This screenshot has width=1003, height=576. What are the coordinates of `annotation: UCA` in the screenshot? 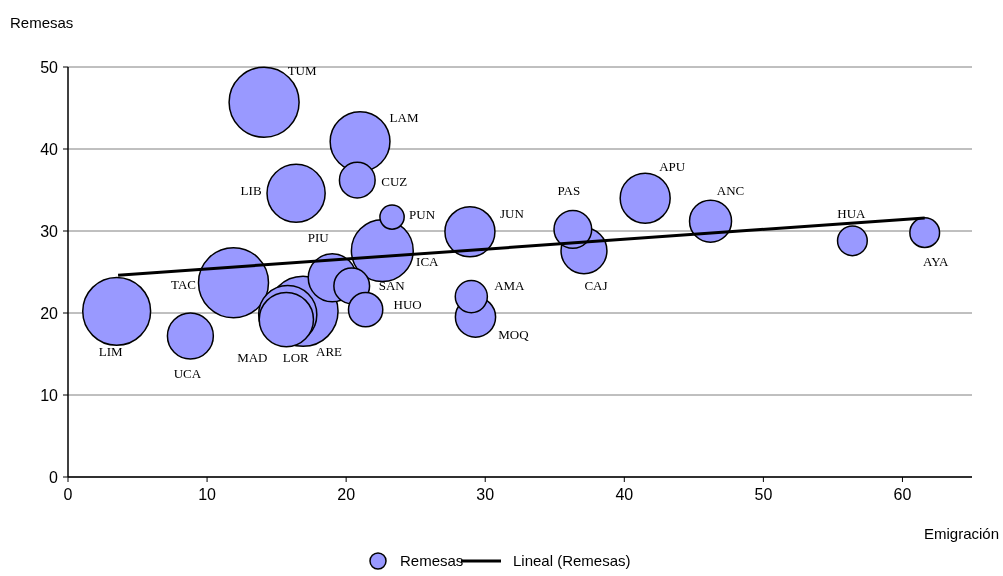 It's located at (187, 373).